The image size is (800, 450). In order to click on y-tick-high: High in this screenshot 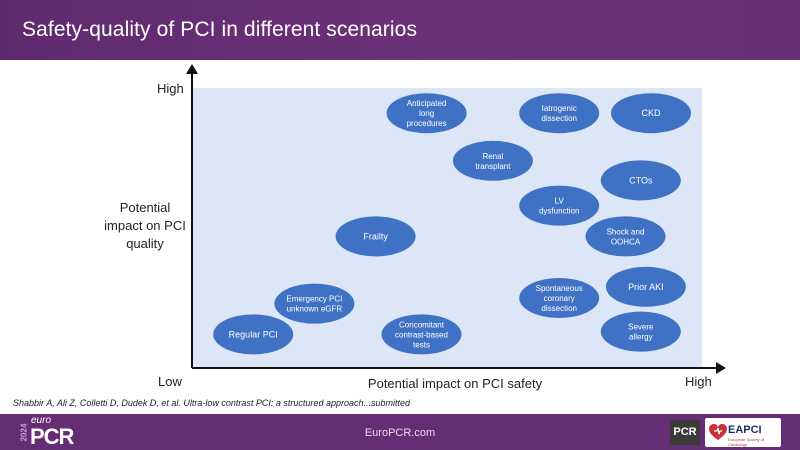, I will do `click(170, 88)`.